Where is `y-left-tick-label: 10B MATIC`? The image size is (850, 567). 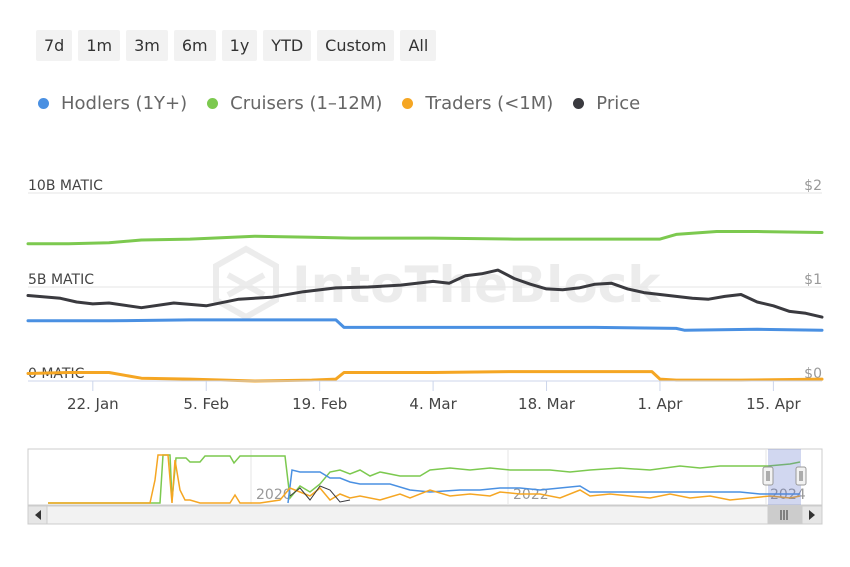
y-left-tick-label: 10B MATIC is located at coordinates (65, 186).